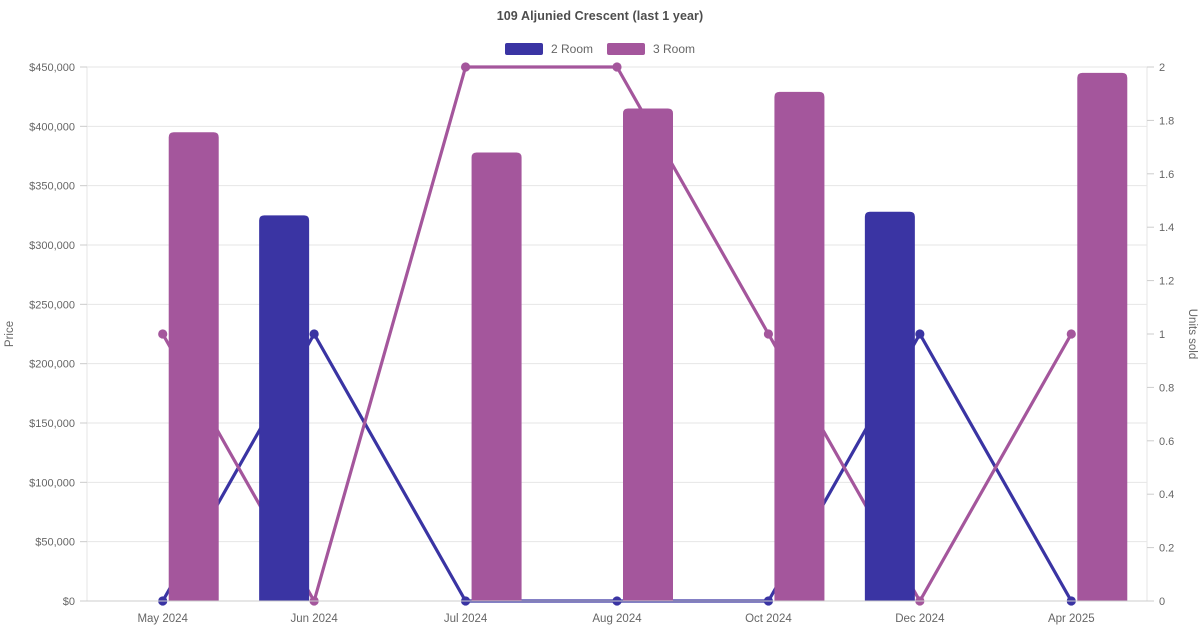 This screenshot has width=1200, height=630. Describe the element at coordinates (1166, 228) in the screenshot. I see `y-right-tick-label: 1.4` at that location.